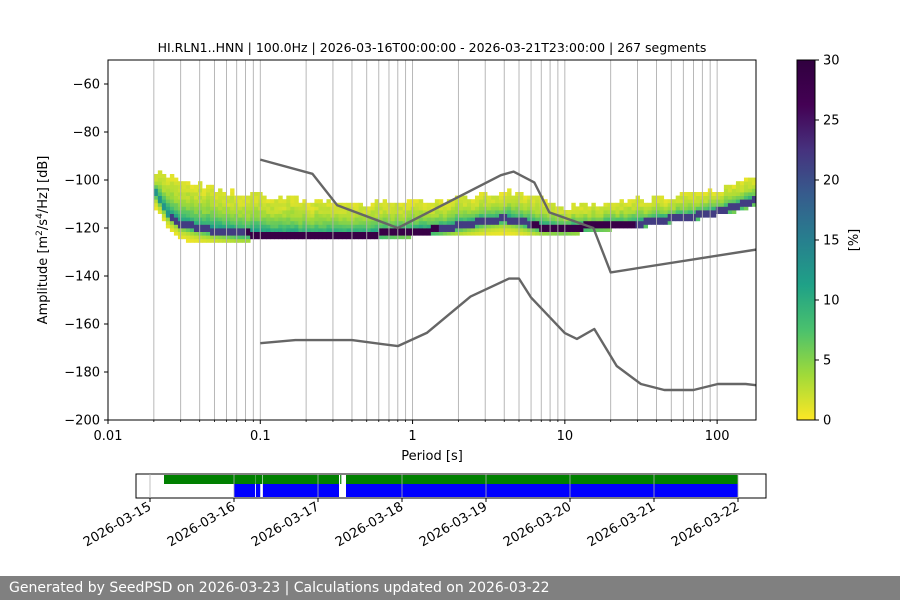  Describe the element at coordinates (831, 241) in the screenshot. I see `colorbar-tick-label: 15` at that location.